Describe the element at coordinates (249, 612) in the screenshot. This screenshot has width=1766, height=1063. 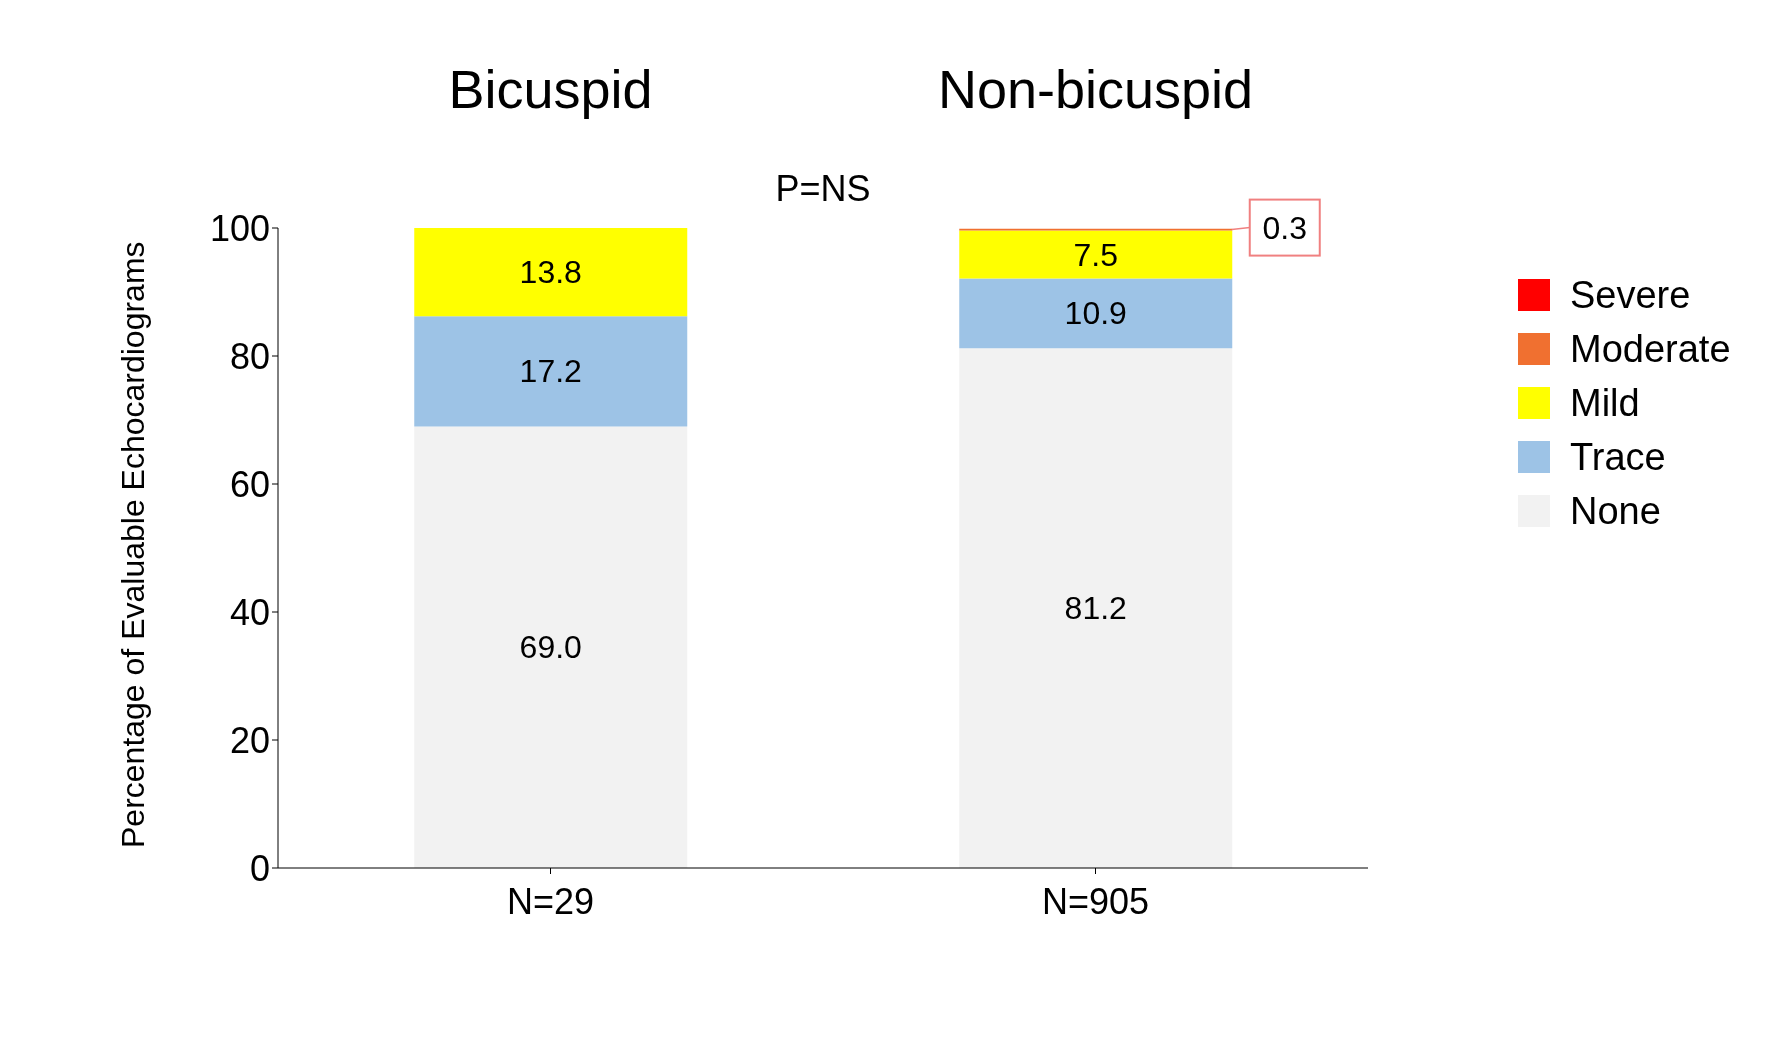
I see `y-tick-label: 40` at that location.